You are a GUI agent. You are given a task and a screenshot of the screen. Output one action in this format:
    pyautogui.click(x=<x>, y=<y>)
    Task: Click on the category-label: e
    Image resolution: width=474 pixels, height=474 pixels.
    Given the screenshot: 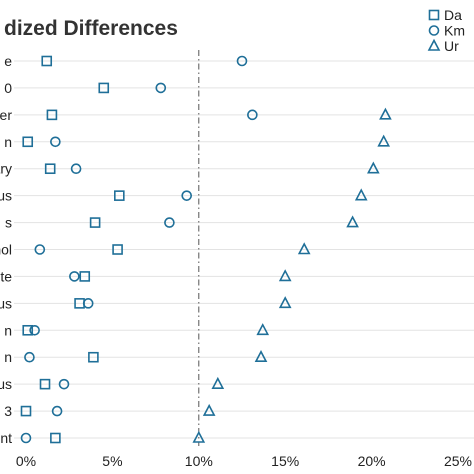 What is the action you would take?
    pyautogui.click(x=8, y=61)
    